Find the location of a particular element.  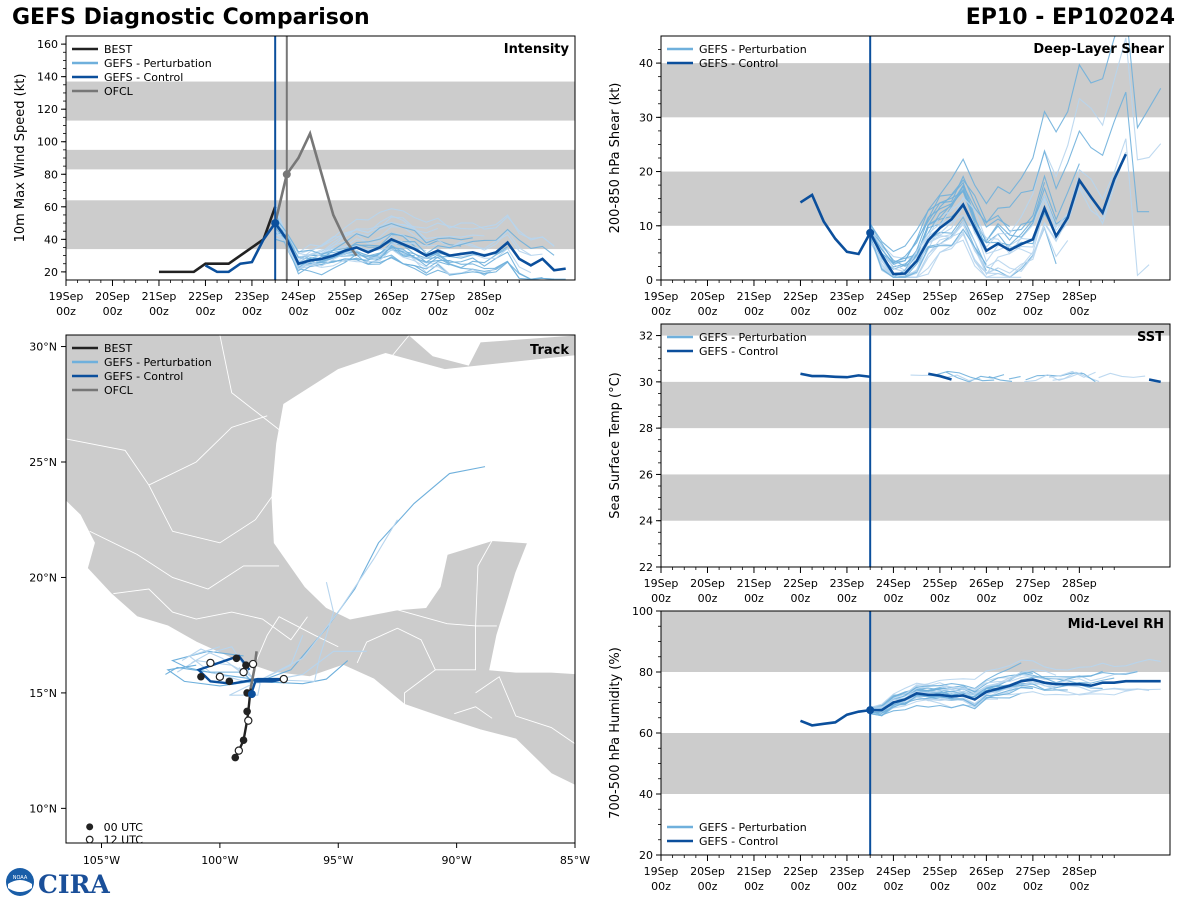

land-island is located at coordinates (579, 530).